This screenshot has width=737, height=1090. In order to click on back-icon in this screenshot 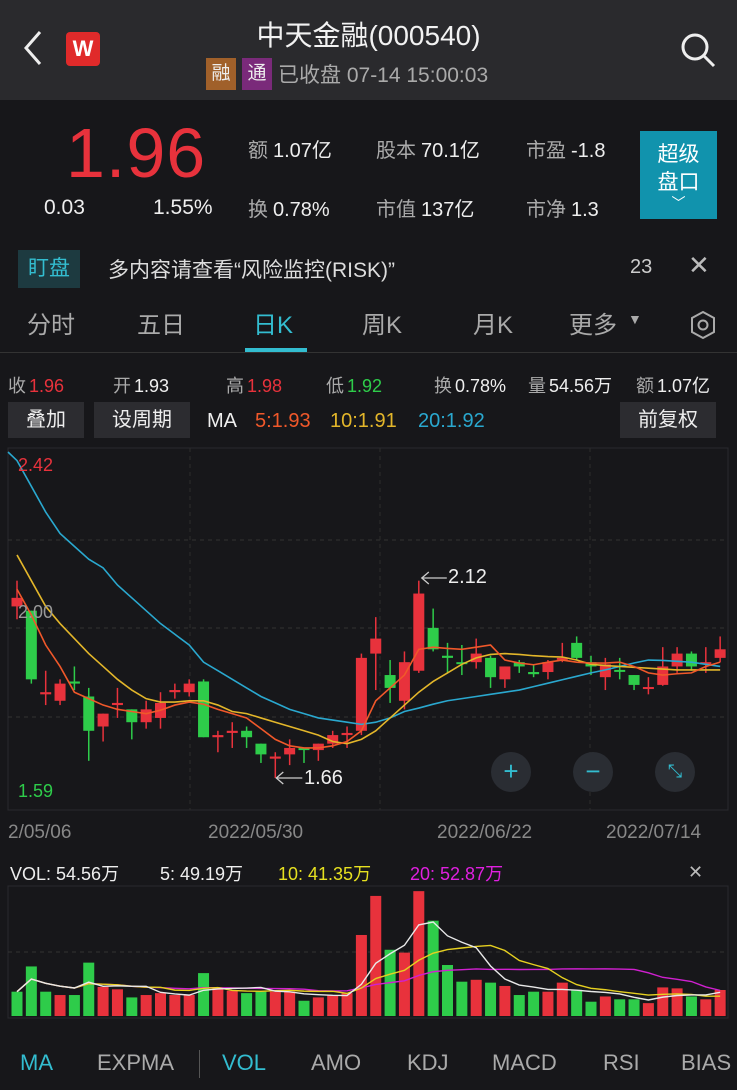, I will do `click(33, 48)`.